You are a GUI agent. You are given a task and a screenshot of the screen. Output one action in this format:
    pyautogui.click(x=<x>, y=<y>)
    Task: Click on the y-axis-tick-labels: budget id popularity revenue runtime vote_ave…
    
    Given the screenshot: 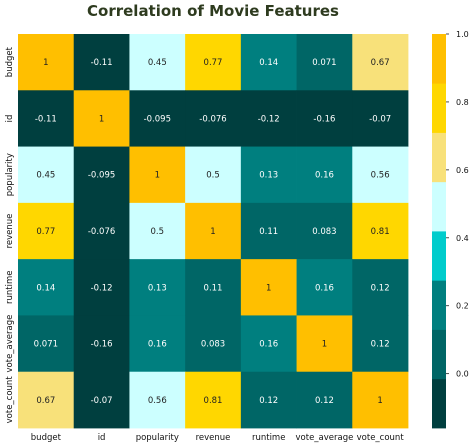 What is the action you would take?
    pyautogui.click(x=10, y=234)
    